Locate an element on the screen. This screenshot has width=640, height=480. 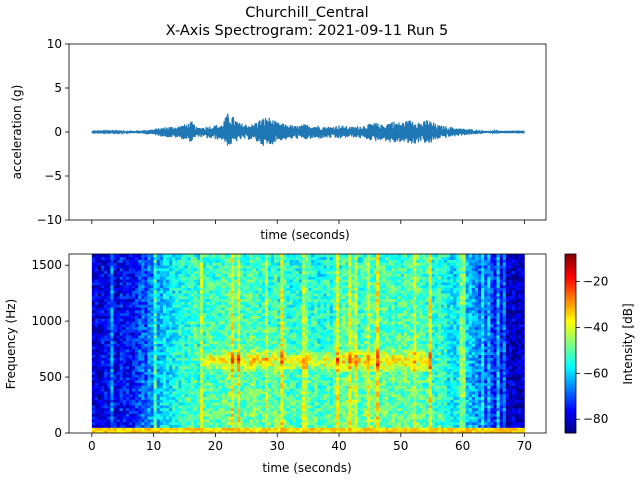
acceleration-line is located at coordinates (308, 129).